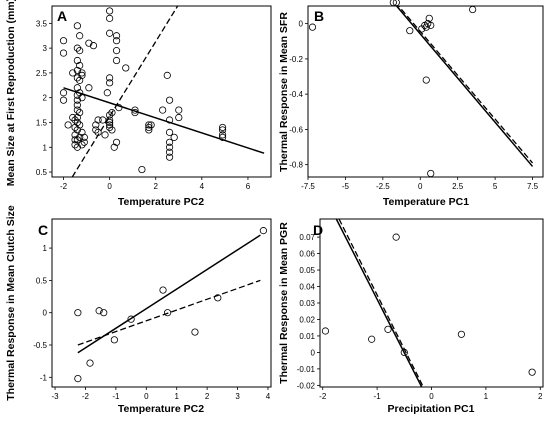  What do you see at coordinates (248, 186) in the screenshot?
I see `panel-a-xtick-label: 6` at bounding box center [248, 186].